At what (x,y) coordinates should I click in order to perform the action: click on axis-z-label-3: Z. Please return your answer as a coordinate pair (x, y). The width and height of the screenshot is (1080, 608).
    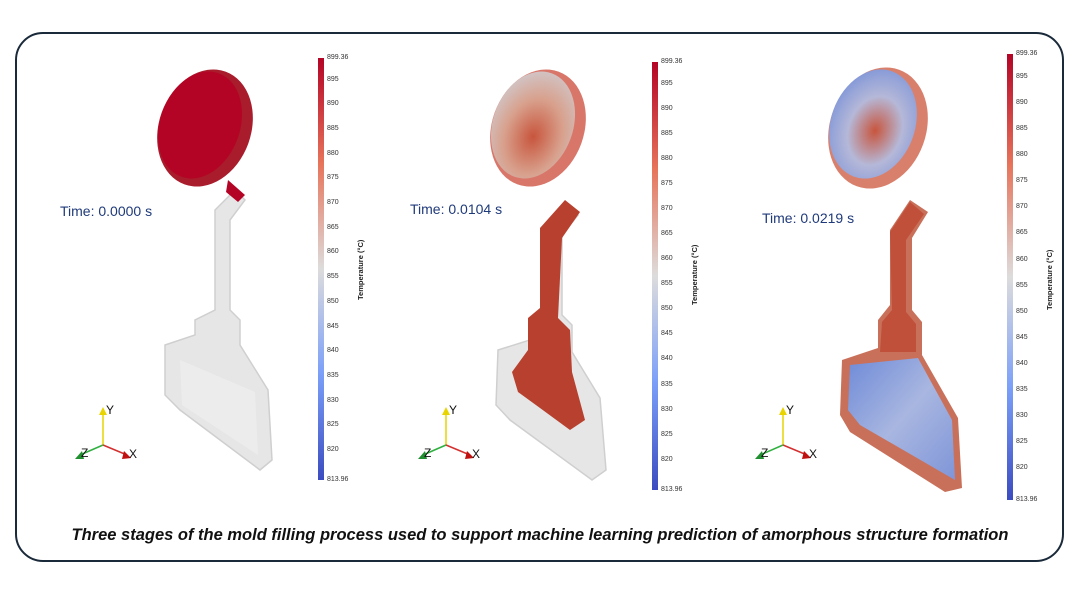
    Looking at the image, I should click on (765, 453).